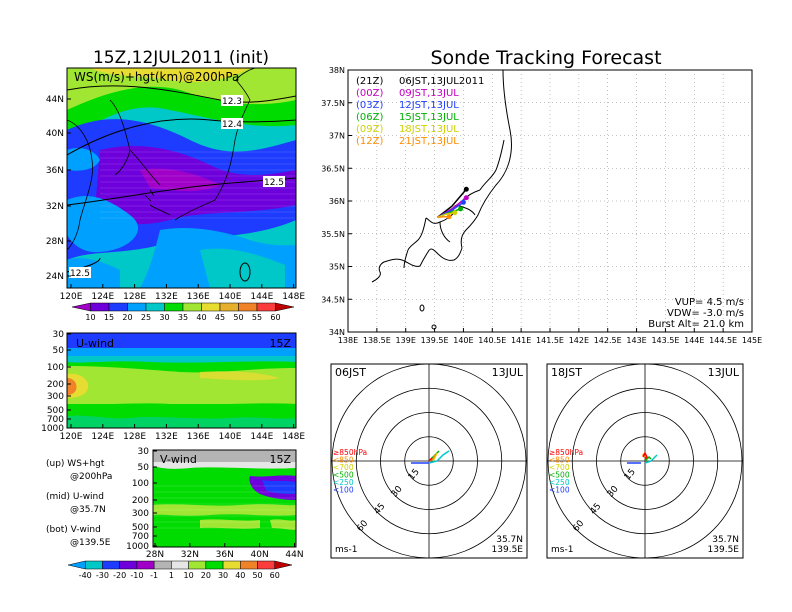 The height and width of the screenshot is (612, 792). What do you see at coordinates (752, 340) in the screenshot?
I see `lon-tick-label: 145E` at bounding box center [752, 340].